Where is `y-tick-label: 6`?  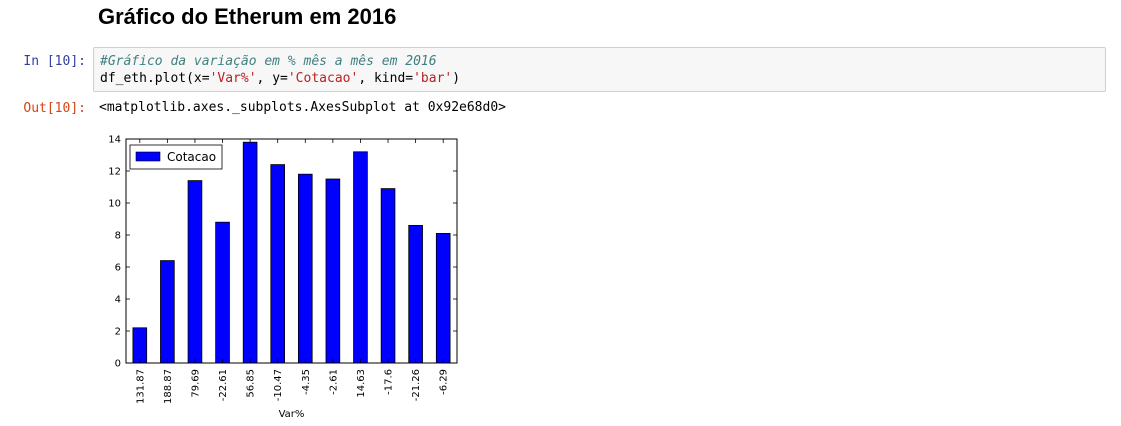 y-tick-label: 6 is located at coordinates (118, 268).